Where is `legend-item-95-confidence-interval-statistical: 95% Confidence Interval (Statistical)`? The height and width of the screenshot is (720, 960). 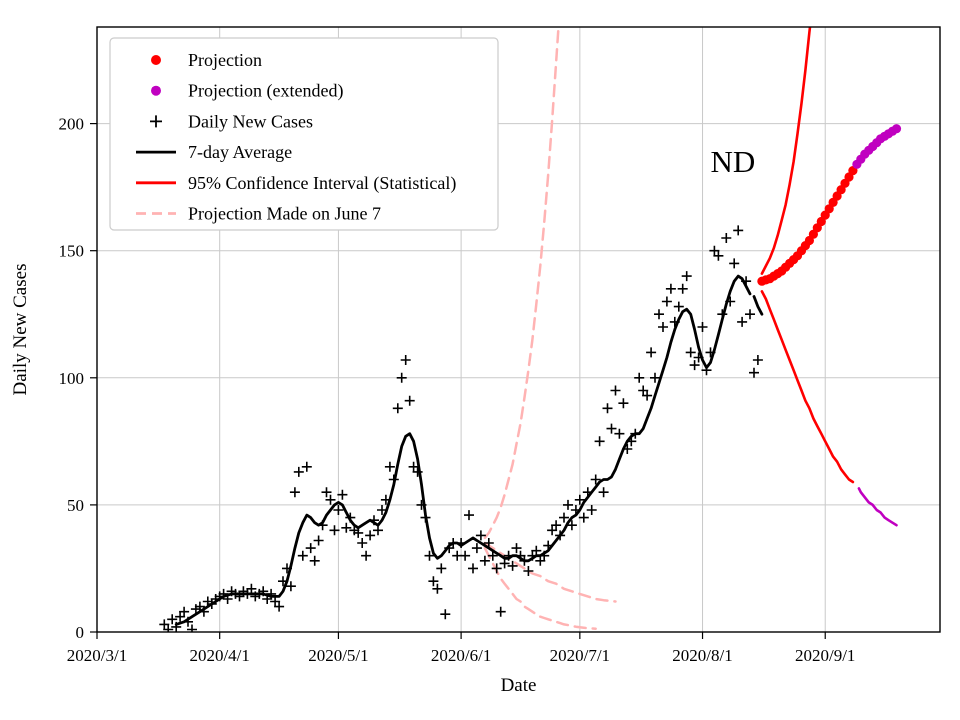
legend-item-95-confidence-interval-statistical: 95% Confidence Interval (Statistical) is located at coordinates (296, 183).